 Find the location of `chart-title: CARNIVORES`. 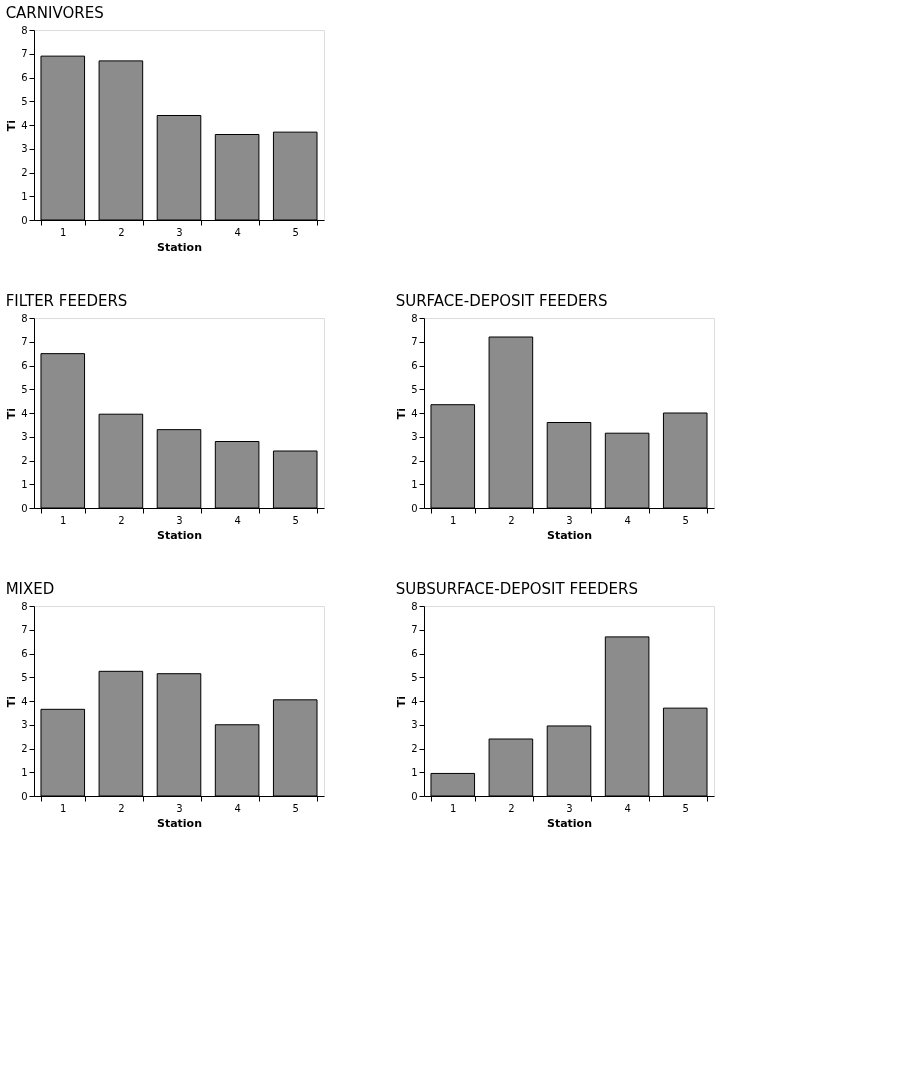

chart-title: CARNIVORES is located at coordinates (54, 13).